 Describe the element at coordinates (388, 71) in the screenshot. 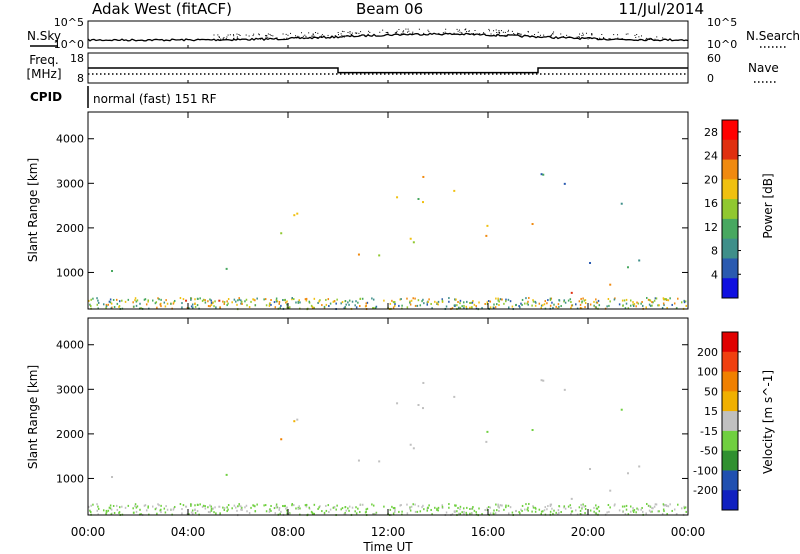

I see `freq-trace` at that location.